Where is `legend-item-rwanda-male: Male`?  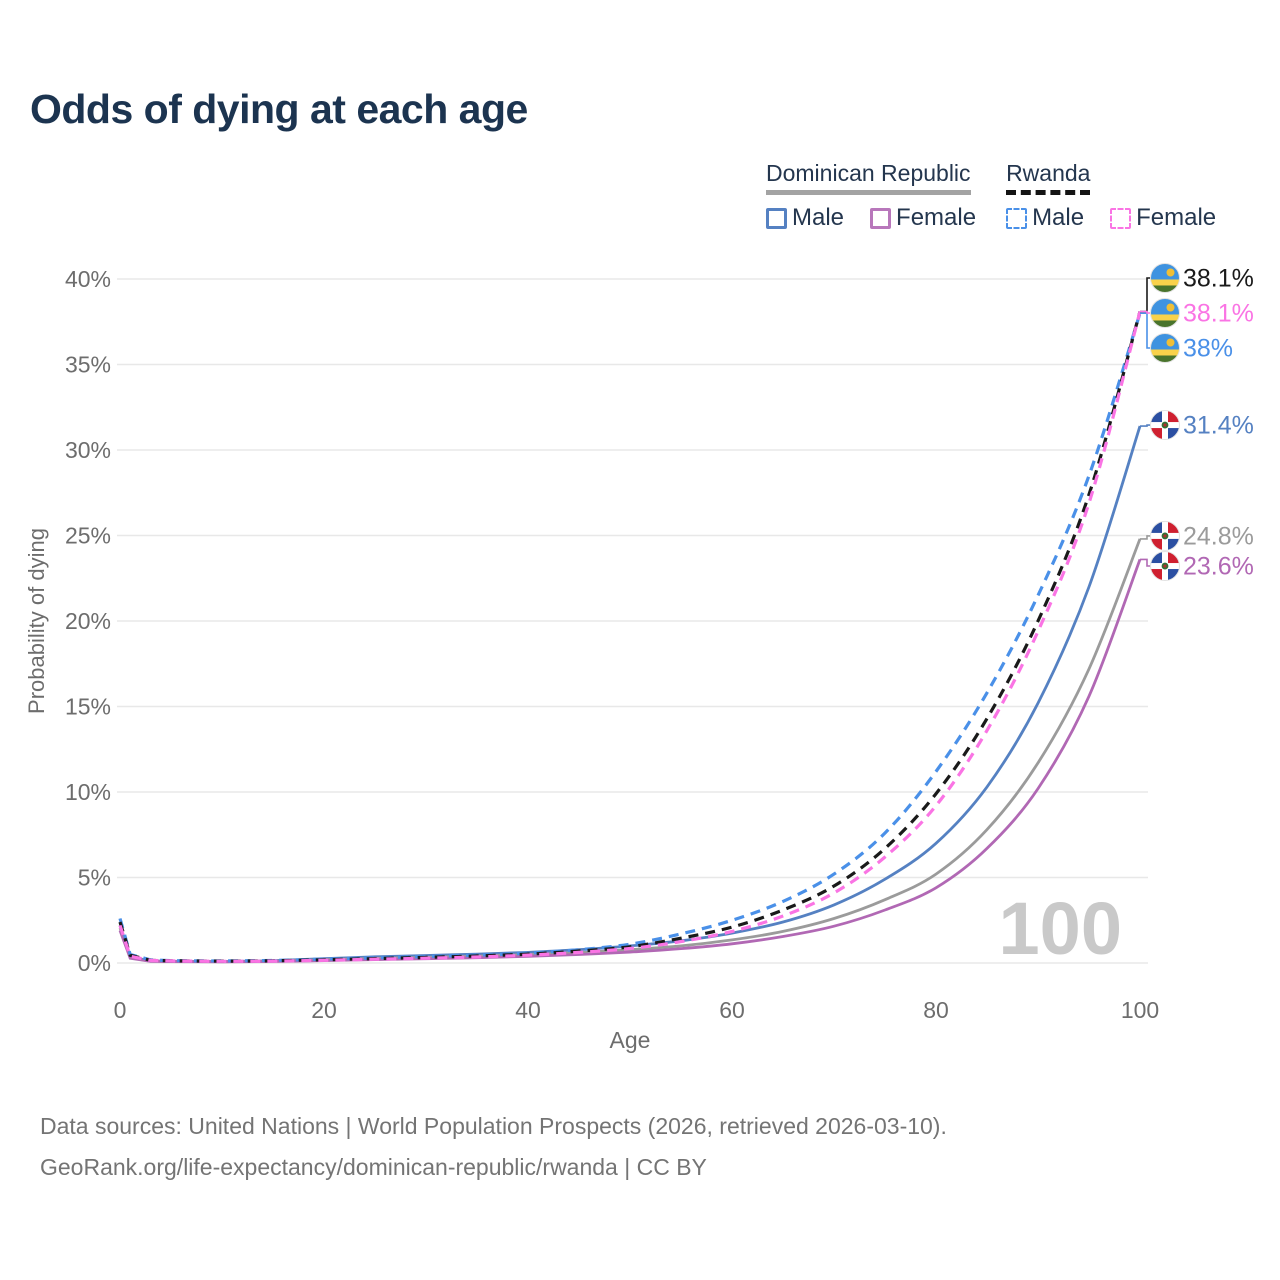 legend-item-rwanda-male: Male is located at coordinates (1045, 218).